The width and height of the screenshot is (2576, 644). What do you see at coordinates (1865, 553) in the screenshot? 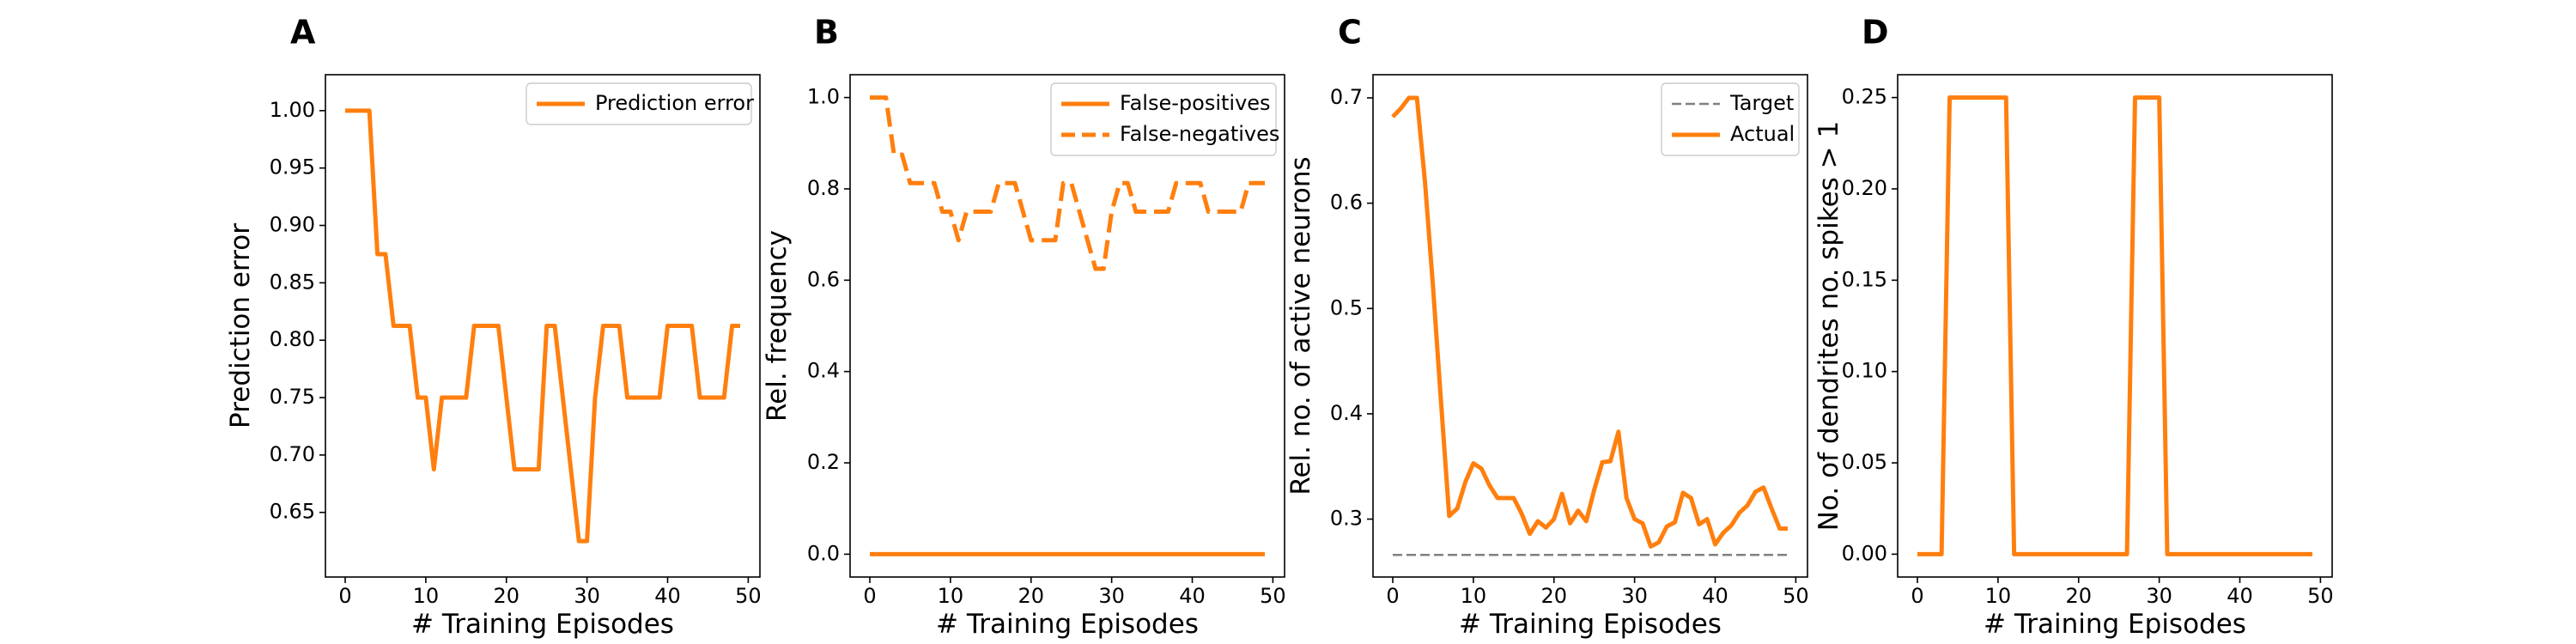
I see `y-tick-label: 0.00` at bounding box center [1865, 553].